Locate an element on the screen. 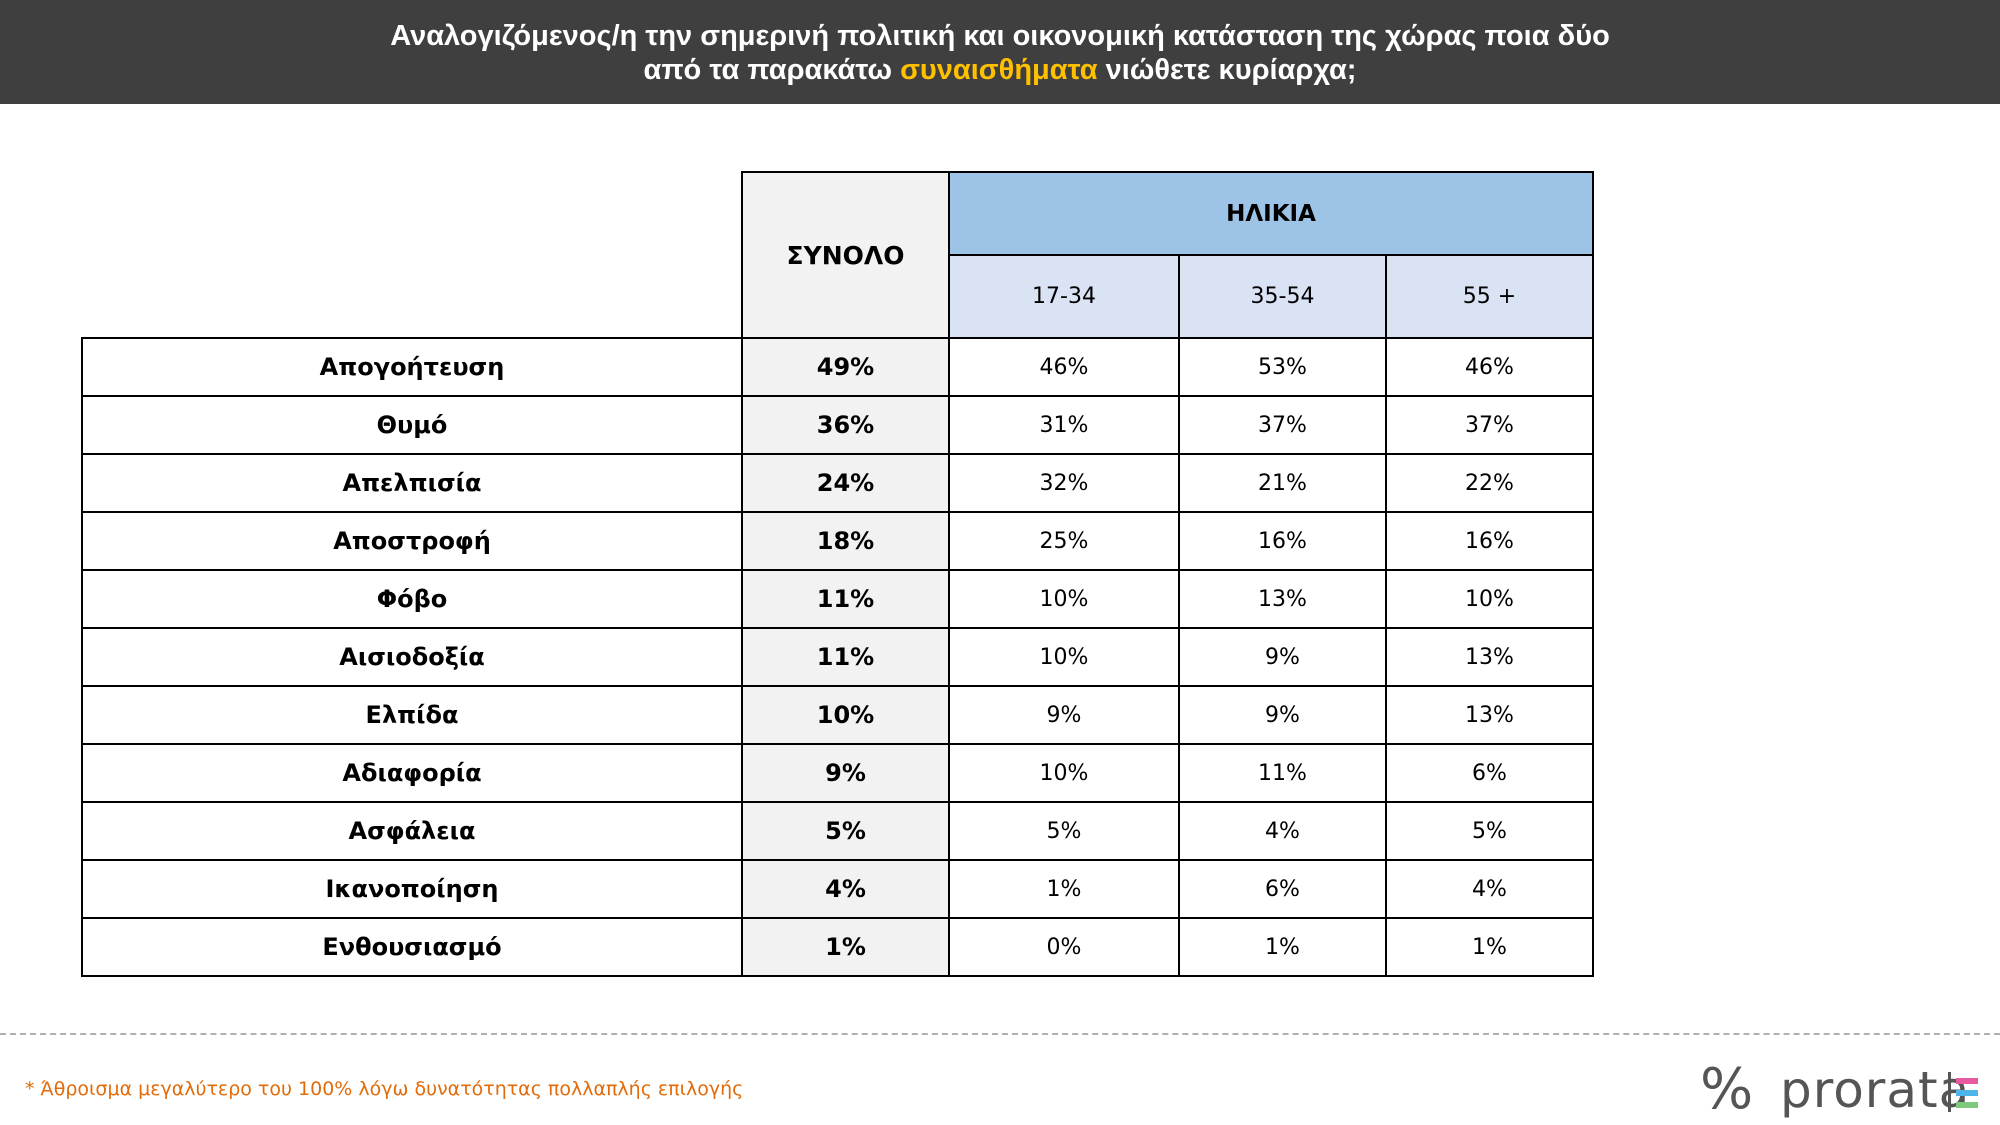 This screenshot has width=2000, height=1125. total-value: 49% is located at coordinates (845, 367).